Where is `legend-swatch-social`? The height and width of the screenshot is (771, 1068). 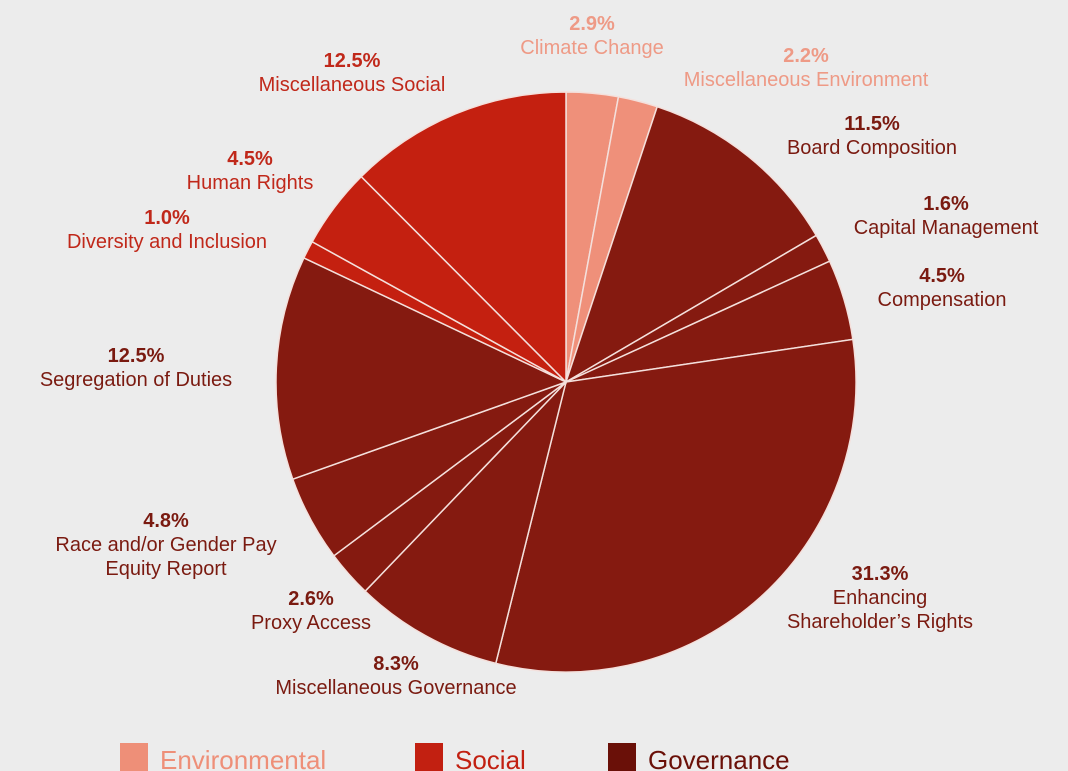 legend-swatch-social is located at coordinates (429, 757).